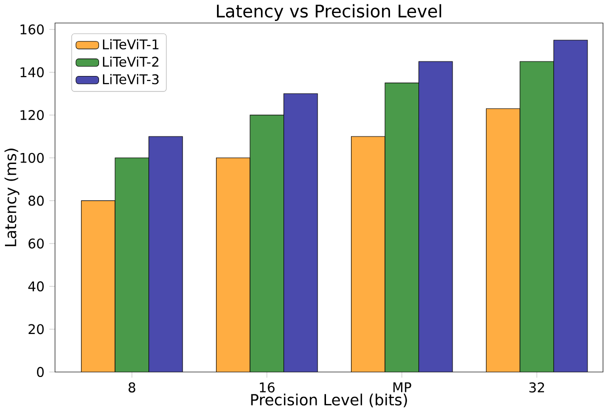 This screenshot has width=604, height=410. Describe the element at coordinates (130, 61) in the screenshot. I see `legend-label: LiTeViT-2` at that location.